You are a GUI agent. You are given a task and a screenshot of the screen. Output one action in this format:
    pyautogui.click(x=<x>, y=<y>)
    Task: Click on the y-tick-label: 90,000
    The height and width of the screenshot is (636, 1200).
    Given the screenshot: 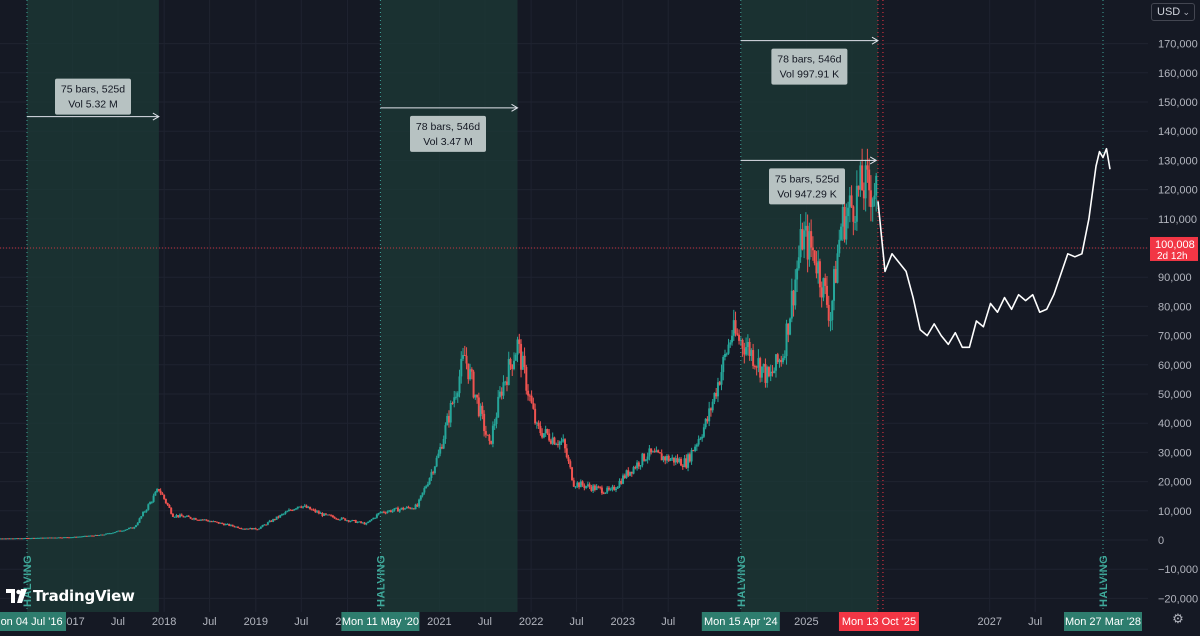 What is the action you would take?
    pyautogui.click(x=1175, y=278)
    